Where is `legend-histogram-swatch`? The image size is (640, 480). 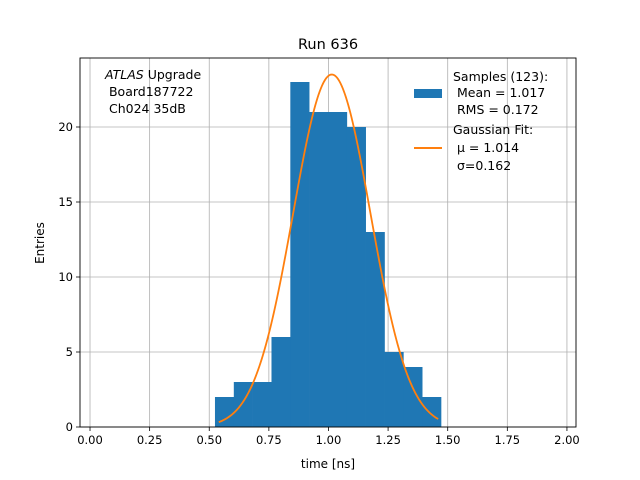 legend-histogram-swatch is located at coordinates (428, 93).